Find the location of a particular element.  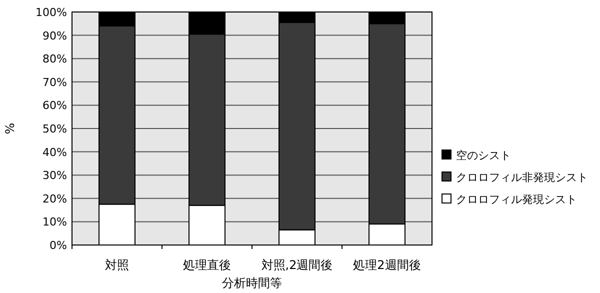

y-tick-label: 40% is located at coordinates (54, 152).